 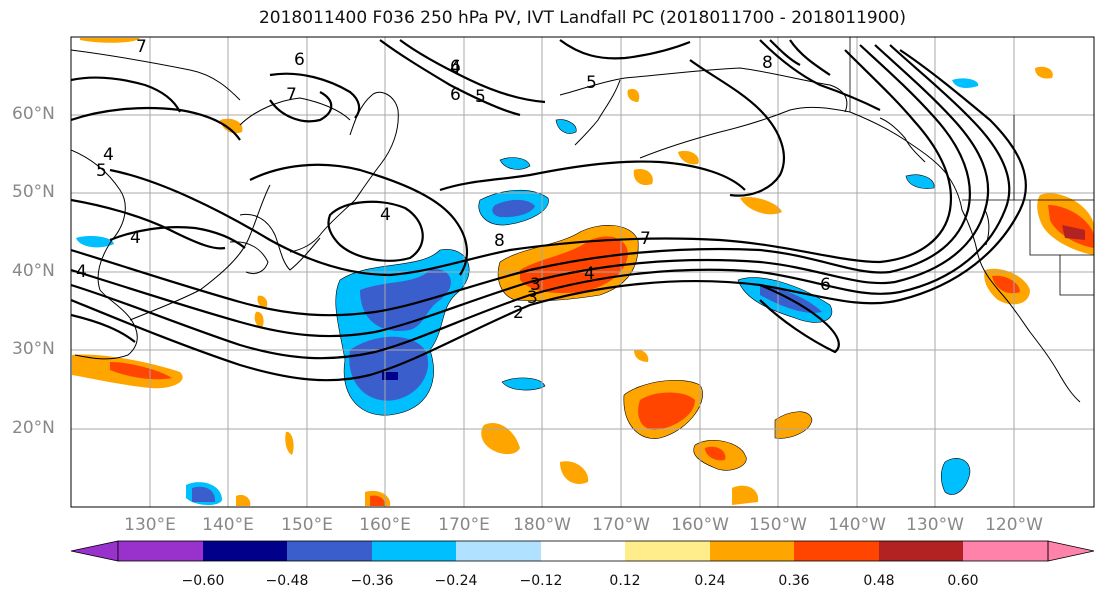 What do you see at coordinates (778, 525) in the screenshot?
I see `lon-label: 150°W` at bounding box center [778, 525].